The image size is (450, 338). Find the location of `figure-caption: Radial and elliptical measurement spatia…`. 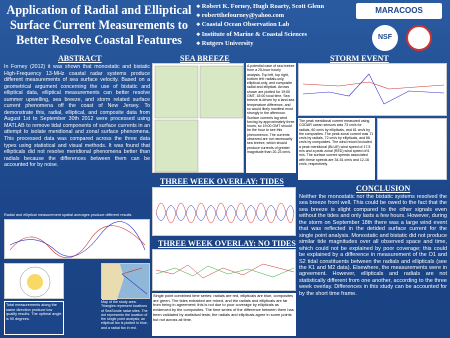

figure-caption: Radial and elliptical measurement spatia… is located at coordinates (68, 215).